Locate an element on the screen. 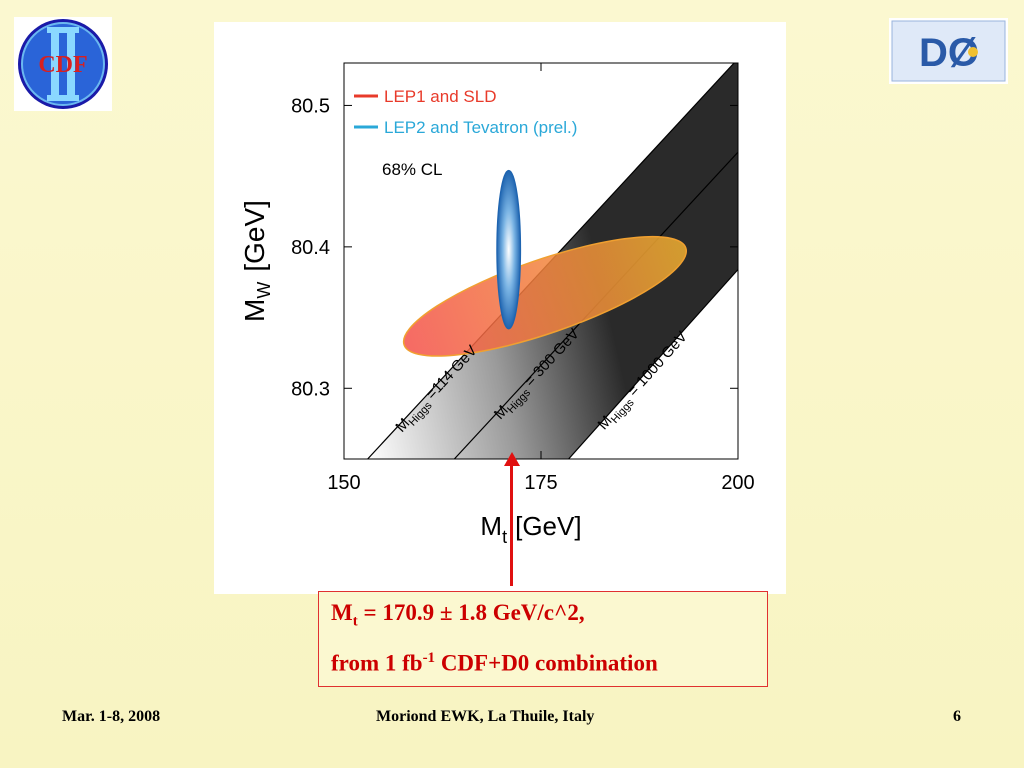 This screenshot has height=768, width=1024. svg-text:MW[GeV]: MW [GeV] is located at coordinates (256, 261).